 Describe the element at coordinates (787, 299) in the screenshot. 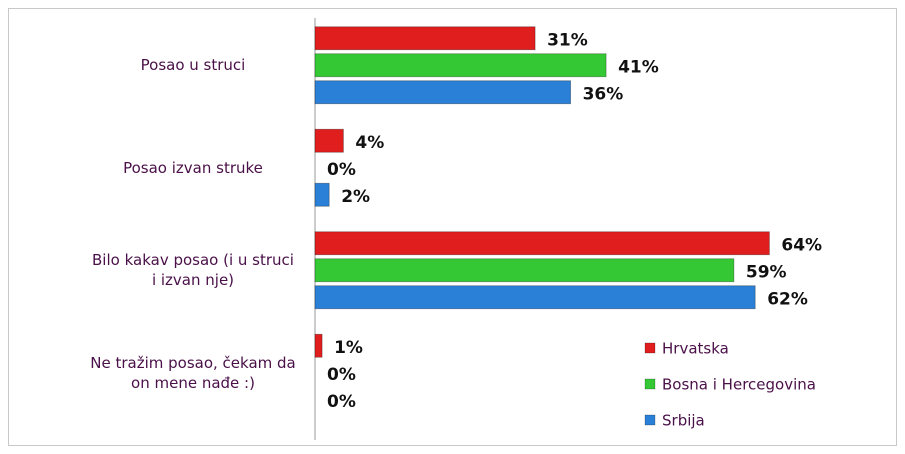

I see `value-label: 62%` at that location.